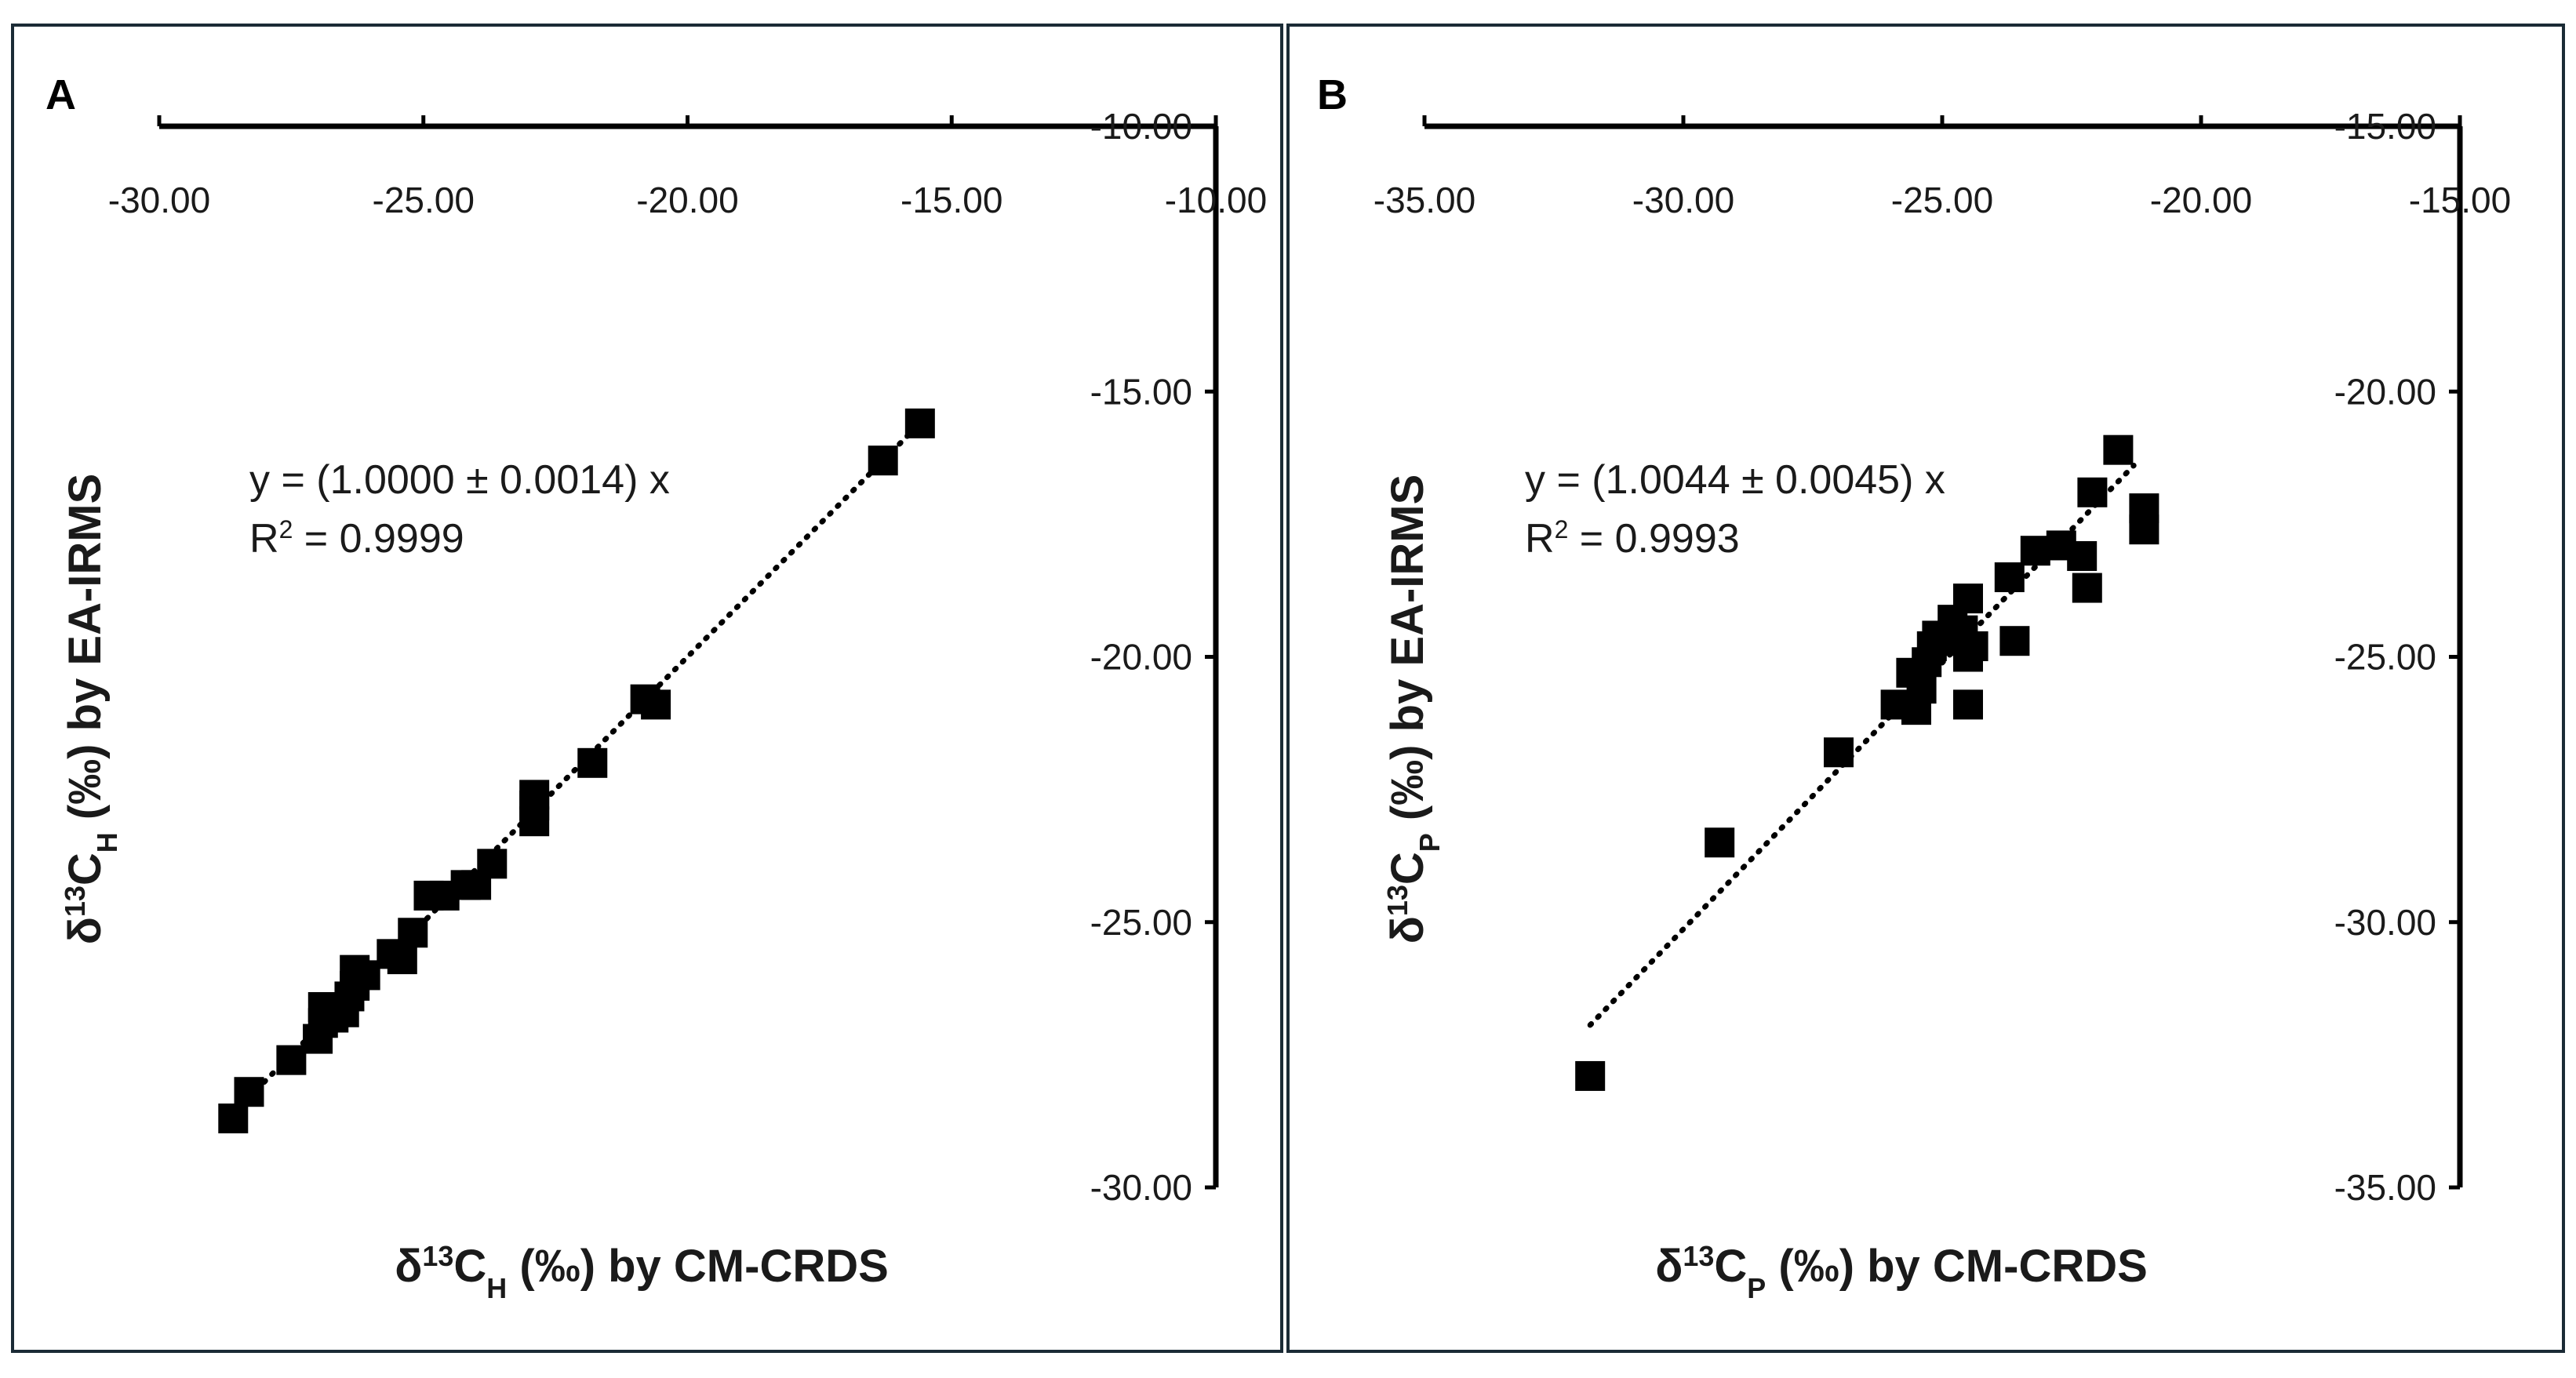  What do you see at coordinates (698, 1267) in the screenshot?
I see `x-axis-title-a-rest: (‰) by CM-CRDS` at bounding box center [698, 1267].